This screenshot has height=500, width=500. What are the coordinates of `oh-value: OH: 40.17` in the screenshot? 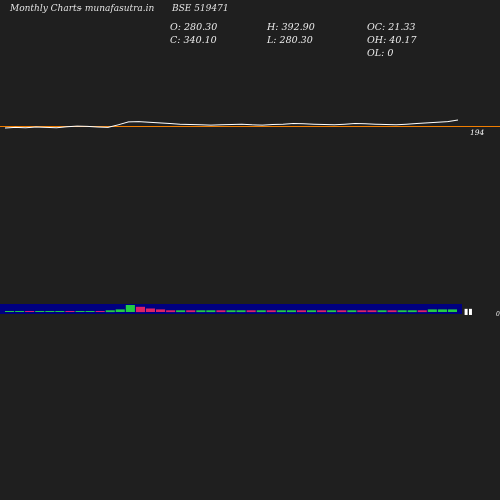 It's located at (392, 40).